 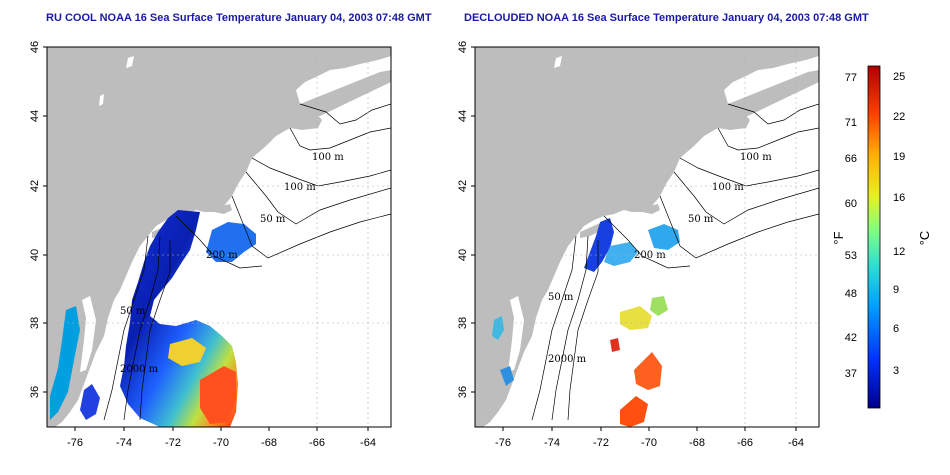 I want to click on left-y-tick-labels: 46 44 42 40 38 36, so click(x=35, y=219).